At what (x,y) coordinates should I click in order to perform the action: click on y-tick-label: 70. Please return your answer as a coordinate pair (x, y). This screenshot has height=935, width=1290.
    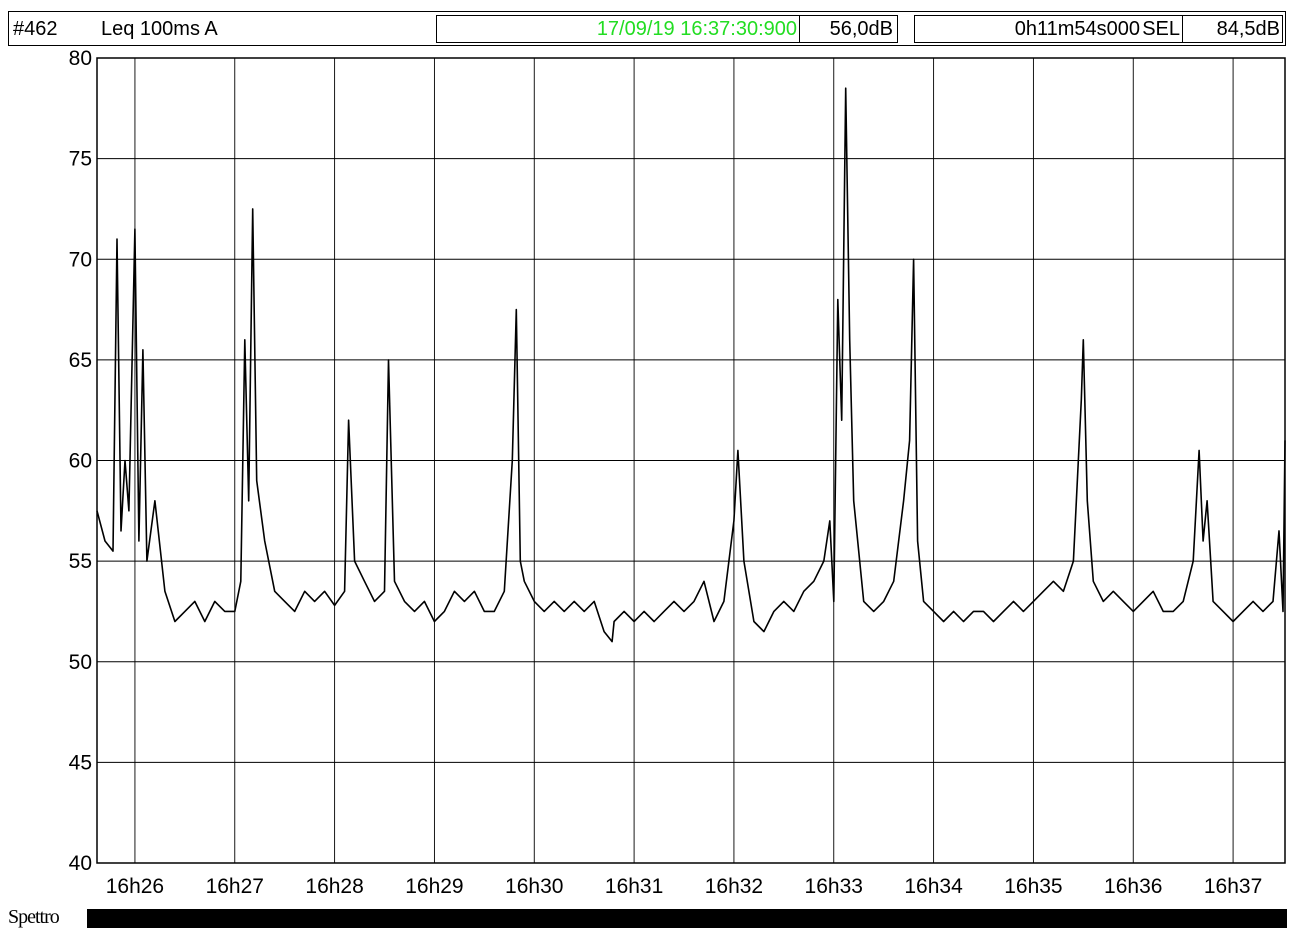
    Looking at the image, I should click on (80, 259).